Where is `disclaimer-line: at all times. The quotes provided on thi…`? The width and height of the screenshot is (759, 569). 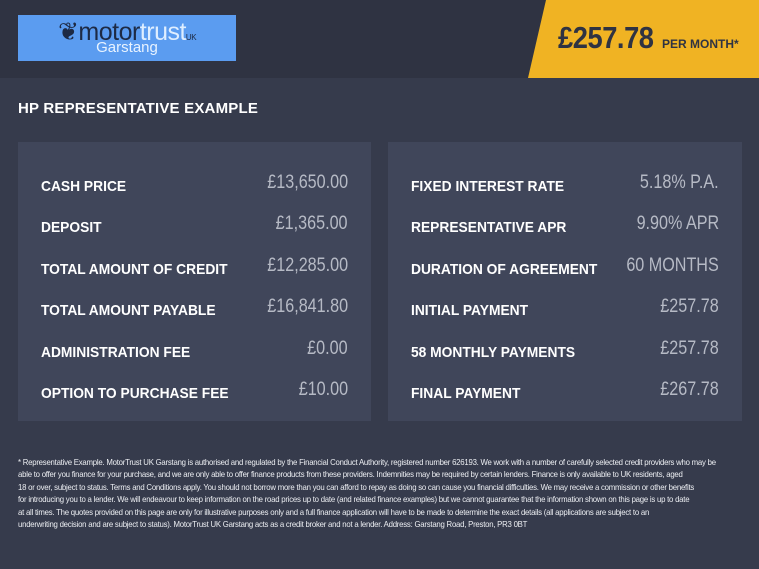
disclaimer-line: at all times. The quotes provided on thi… is located at coordinates (334, 511).